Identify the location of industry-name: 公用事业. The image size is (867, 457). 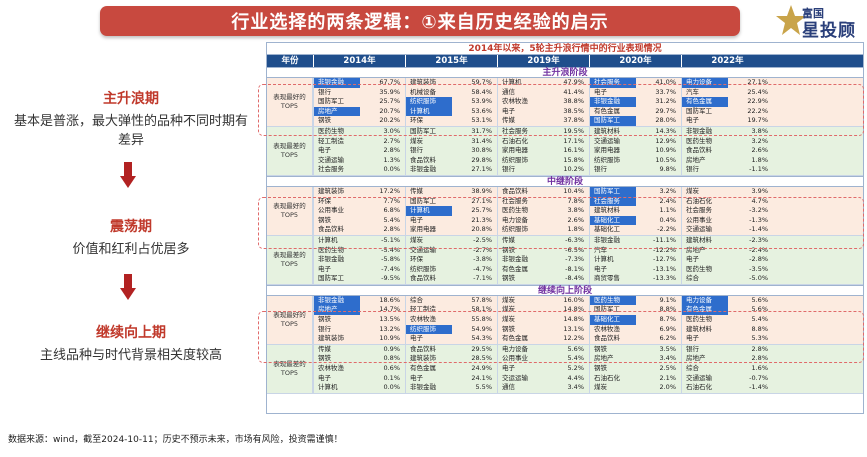
(515, 358).